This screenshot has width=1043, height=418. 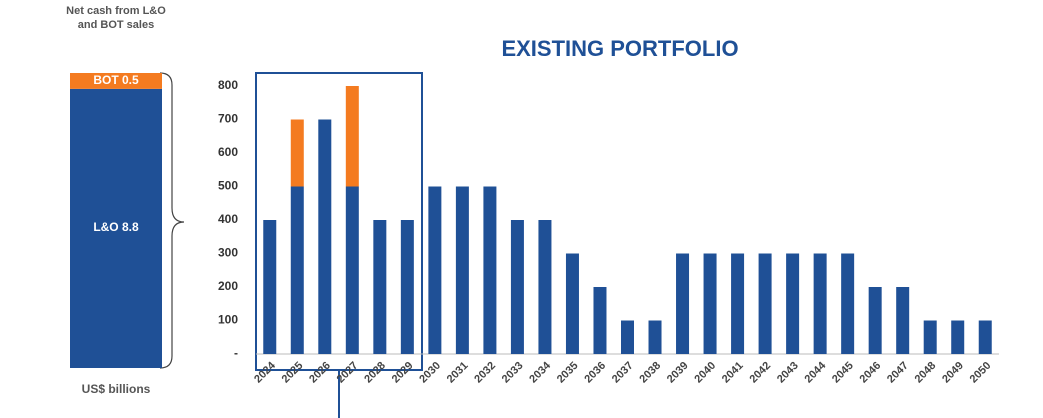 What do you see at coordinates (623, 373) in the screenshot?
I see `x-tick-label: 2037` at bounding box center [623, 373].